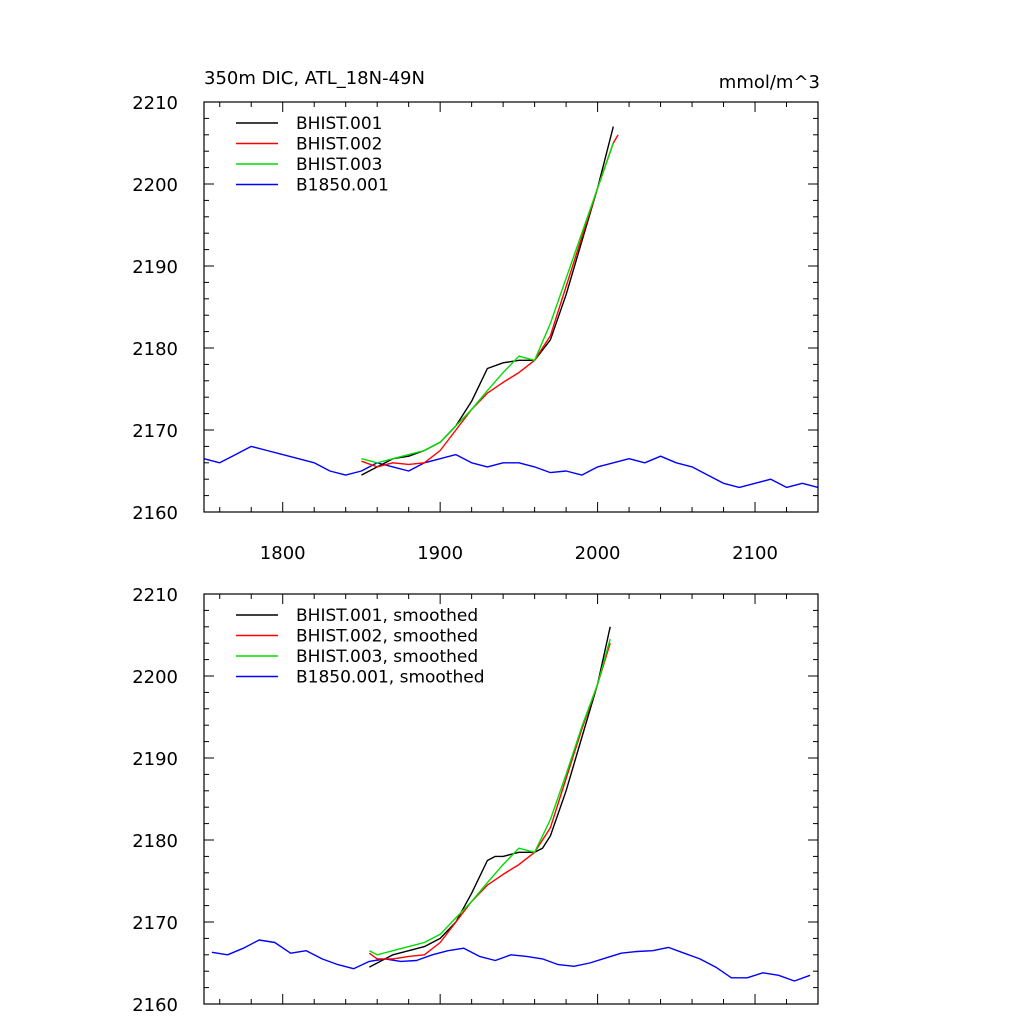  I want to click on legend-label: BHIST.001, smoothed, so click(387, 616).